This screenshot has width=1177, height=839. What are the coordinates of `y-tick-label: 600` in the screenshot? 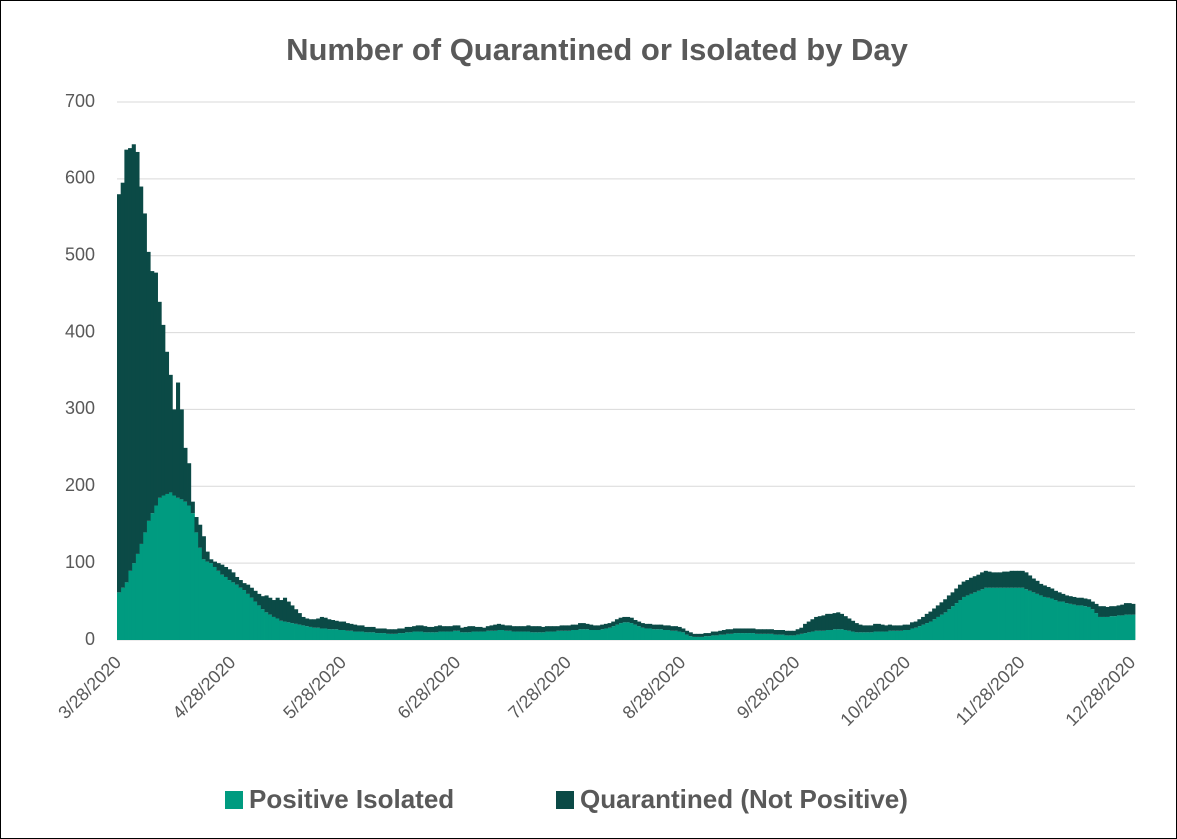 It's located at (80, 178).